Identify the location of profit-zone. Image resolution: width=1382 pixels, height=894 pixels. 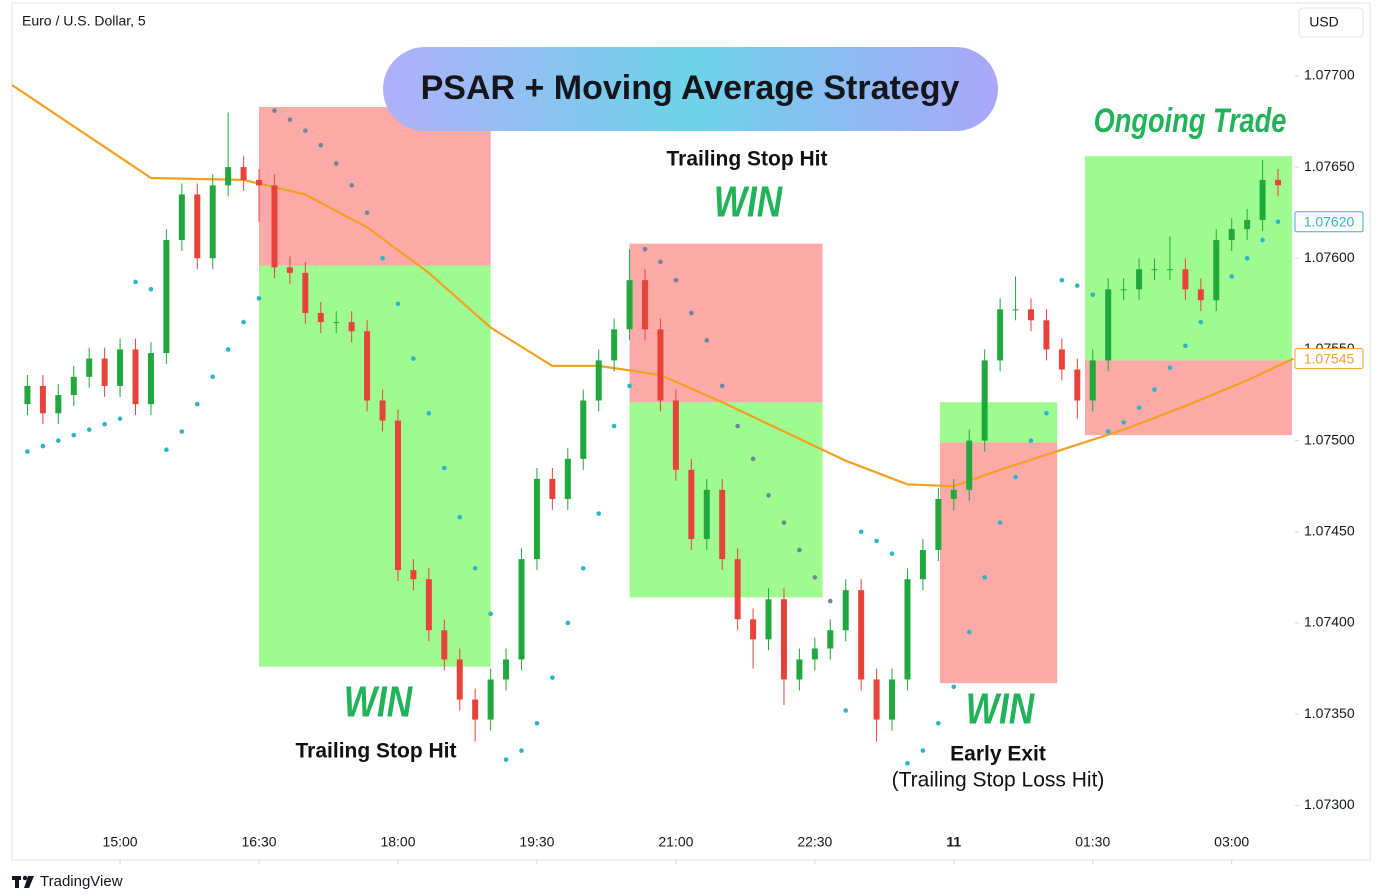
(726, 500).